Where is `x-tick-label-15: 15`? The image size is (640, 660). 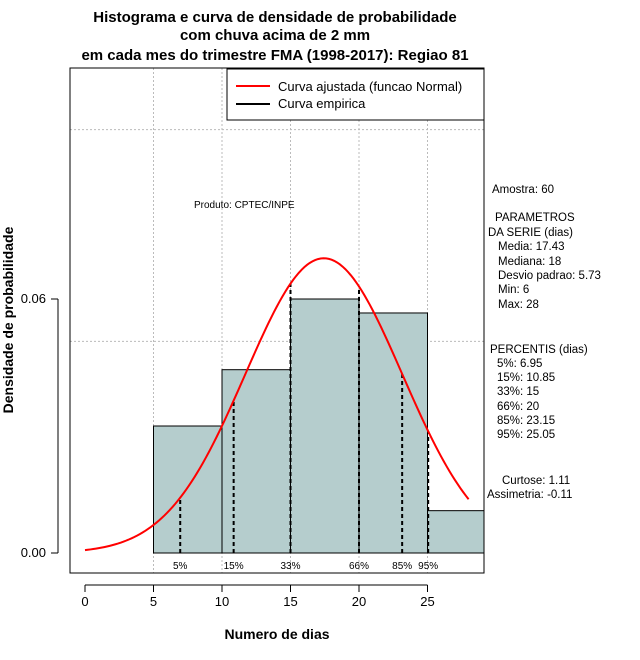
x-tick-label-15: 15 is located at coordinates (290, 601).